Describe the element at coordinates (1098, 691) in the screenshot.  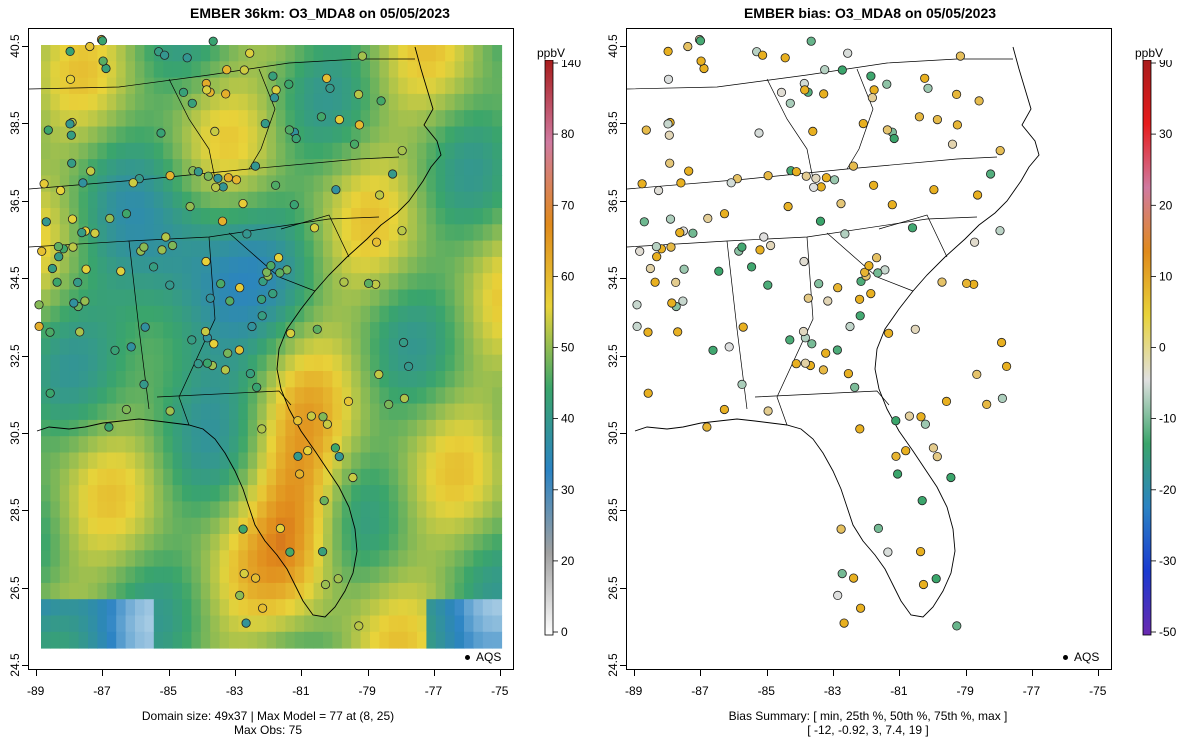
I see `x-tick-label: -75` at that location.